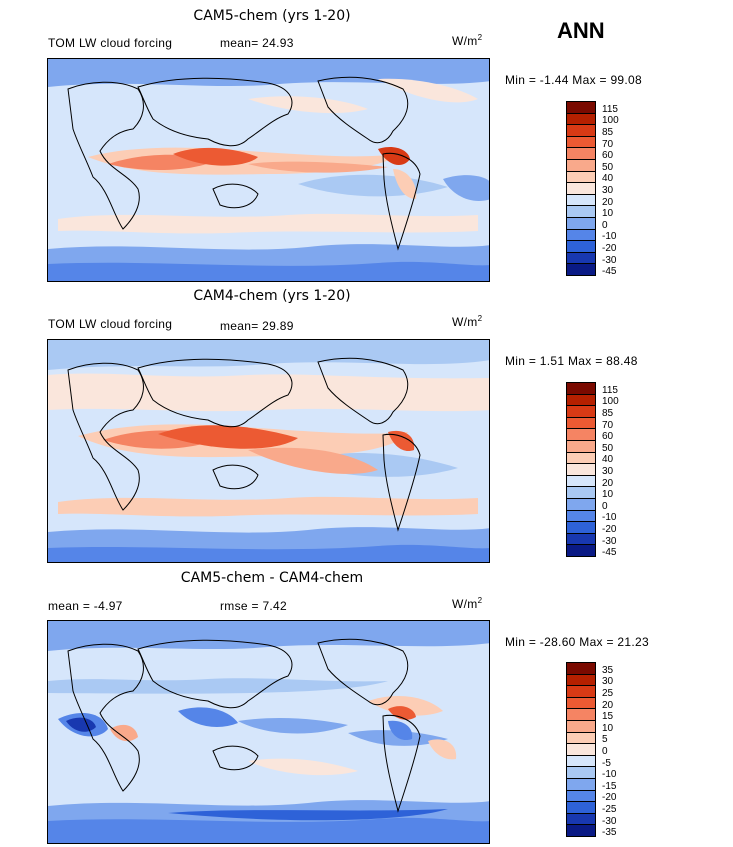  Describe the element at coordinates (592, 189) in the screenshot. I see `panel-1-colorbar: 115 100 85 70 60 50 40 30 20 10 0 -10 -20 -30 -45` at that location.